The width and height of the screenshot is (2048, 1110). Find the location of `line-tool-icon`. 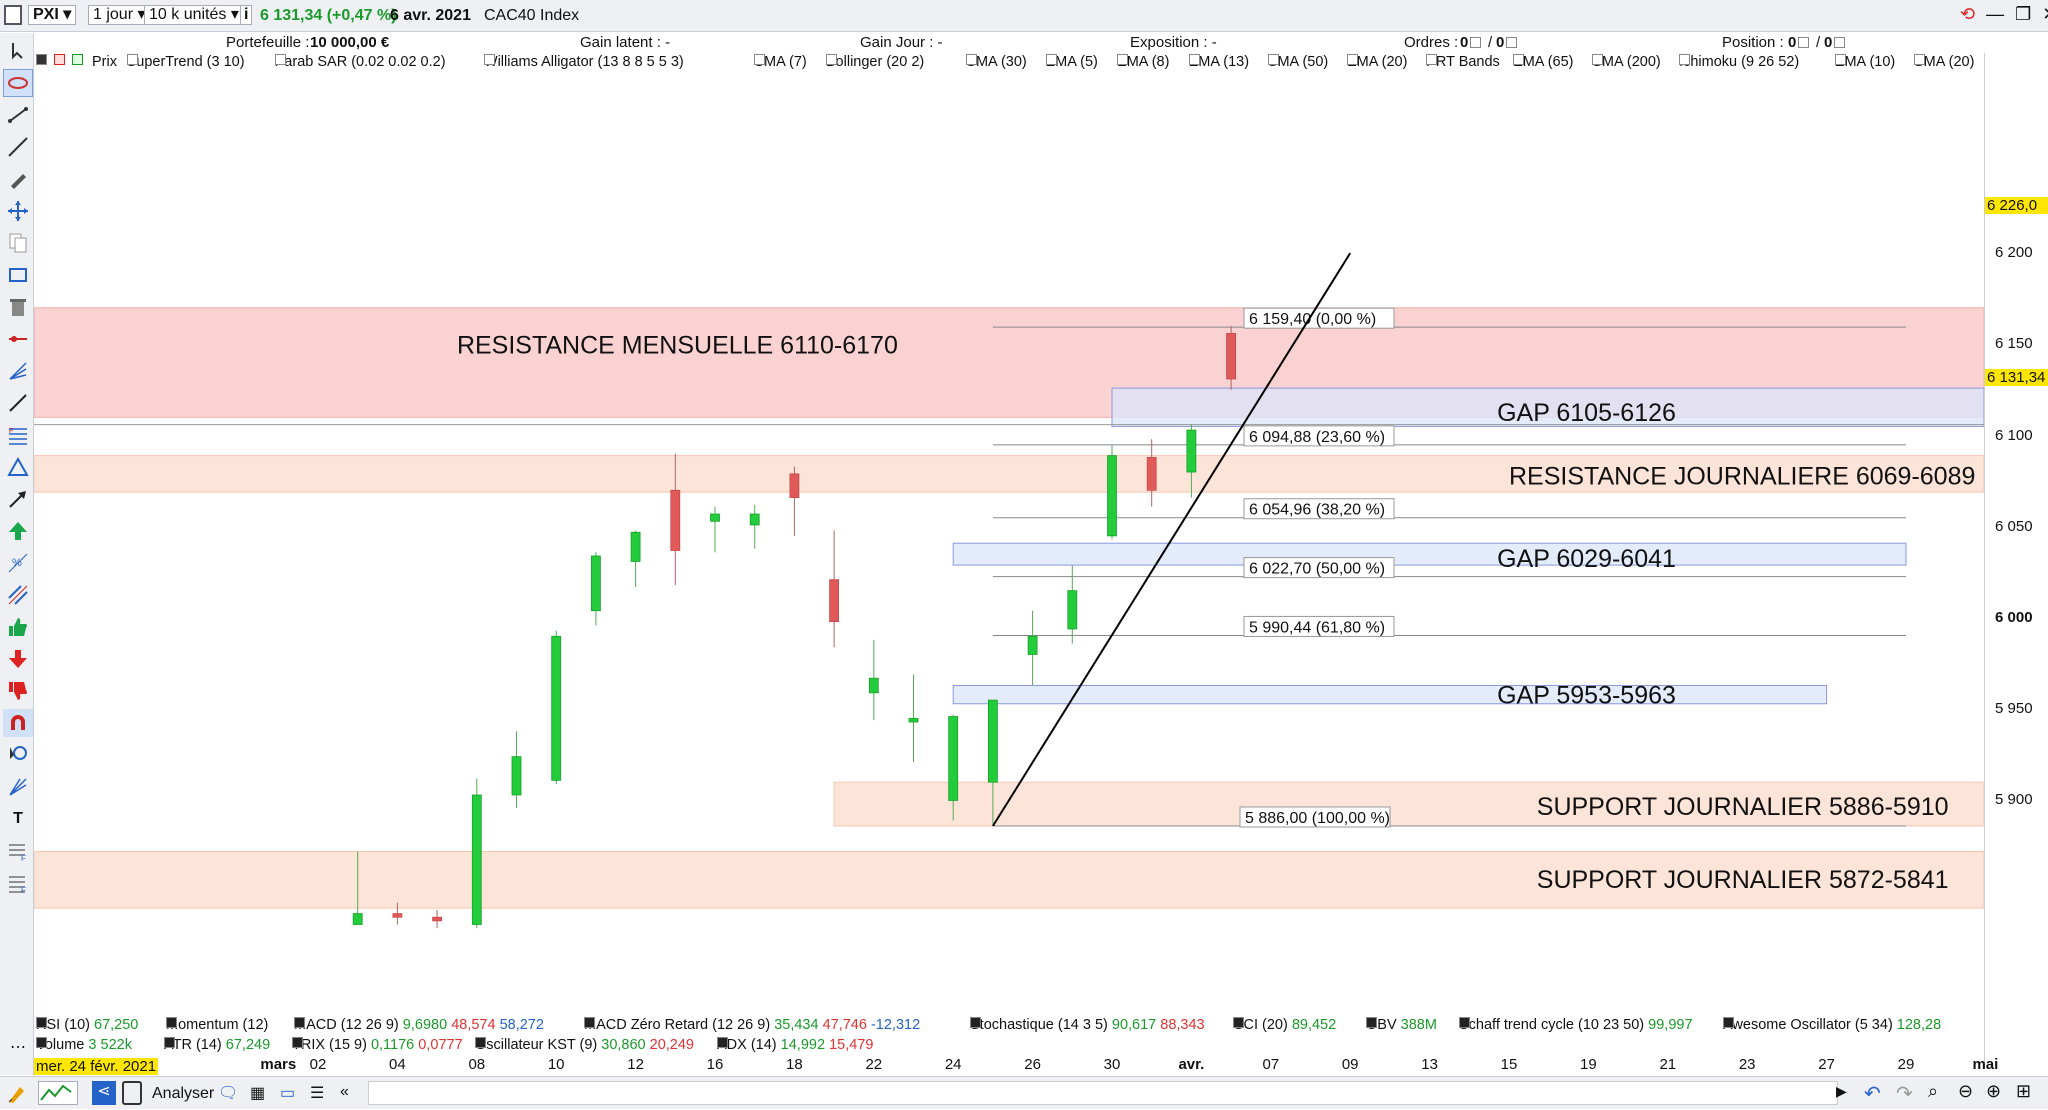

line-tool-icon is located at coordinates (18, 147).